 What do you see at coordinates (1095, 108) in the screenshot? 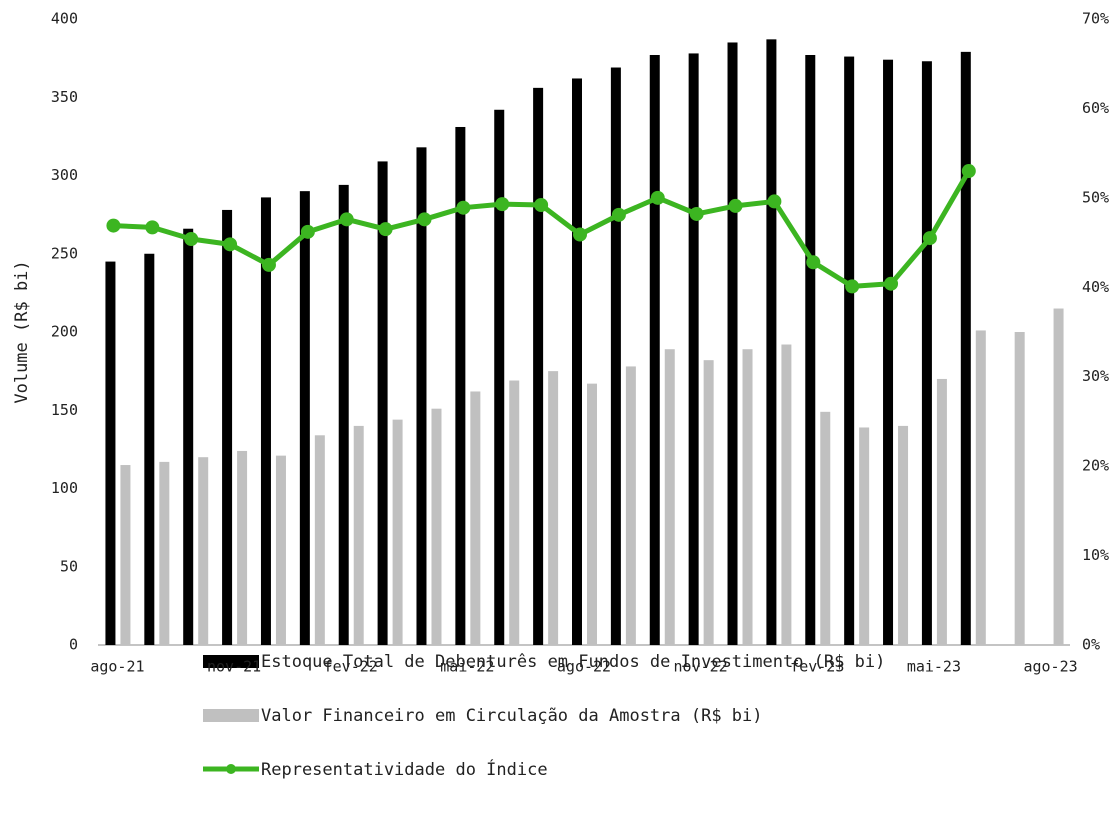
I see `y2-tick-label: 60%` at bounding box center [1095, 108].